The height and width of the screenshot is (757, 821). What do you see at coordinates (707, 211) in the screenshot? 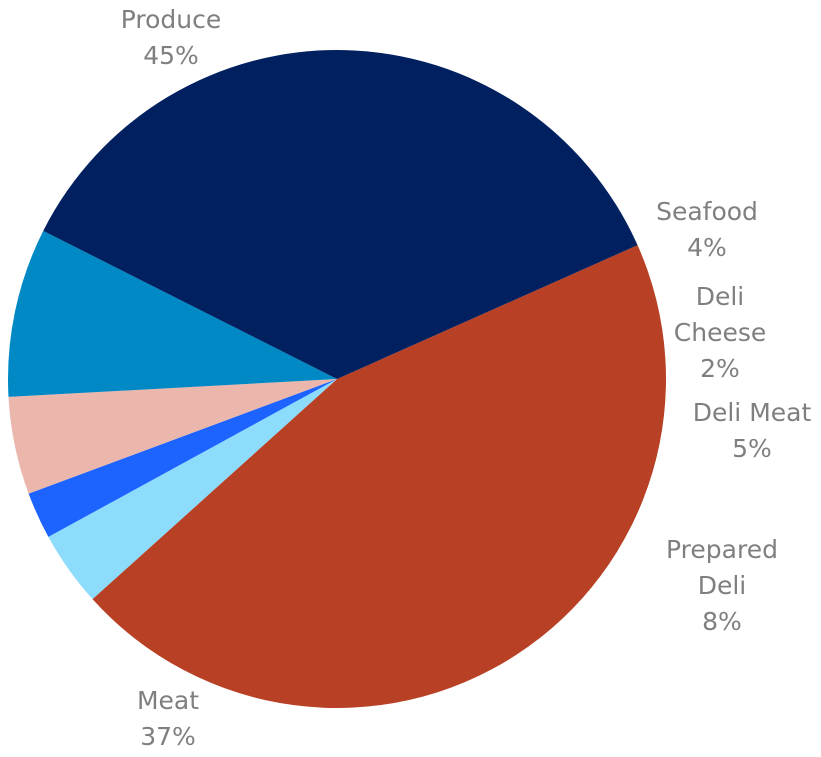
I see `pie-label-name: Seafood` at bounding box center [707, 211].